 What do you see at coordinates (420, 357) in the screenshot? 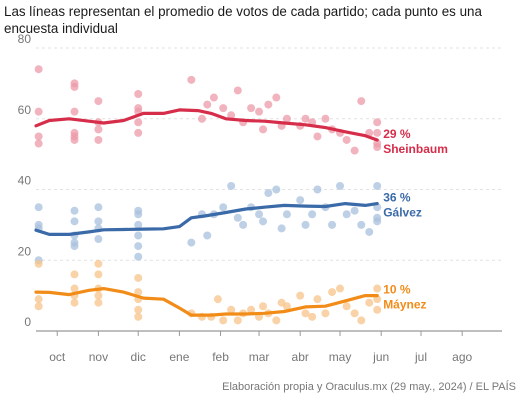
I see `x-tick-label: jul` at bounding box center [420, 357].